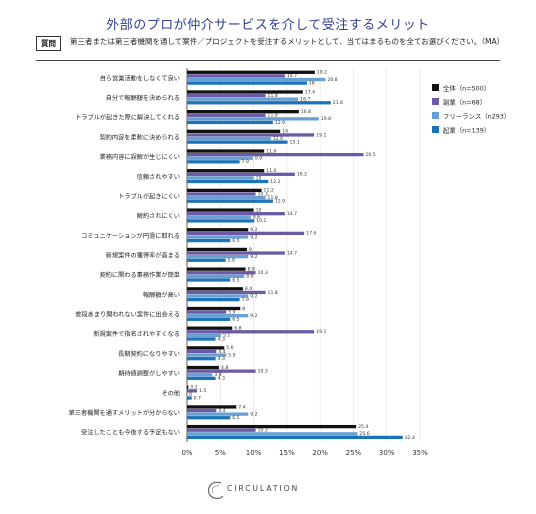 This screenshot has width=536, height=514. What do you see at coordinates (149, 354) in the screenshot?
I see `category-label: 長期契約になりやすい` at bounding box center [149, 354].